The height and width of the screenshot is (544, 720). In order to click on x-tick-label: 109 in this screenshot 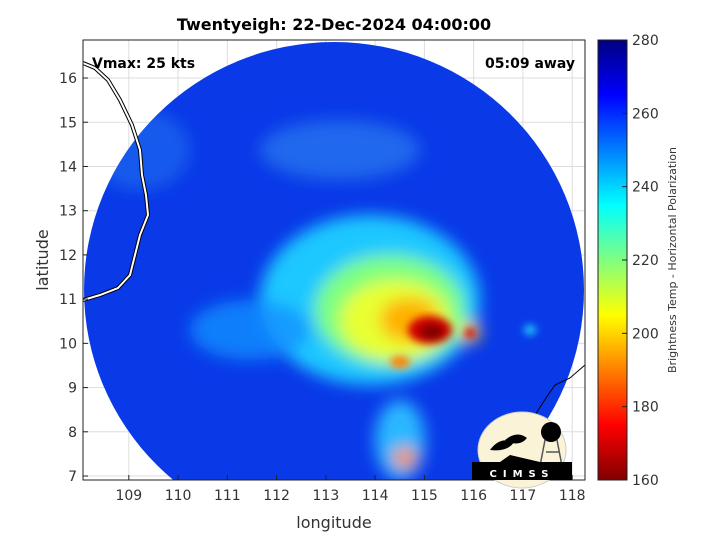, I will do `click(128, 496)`.